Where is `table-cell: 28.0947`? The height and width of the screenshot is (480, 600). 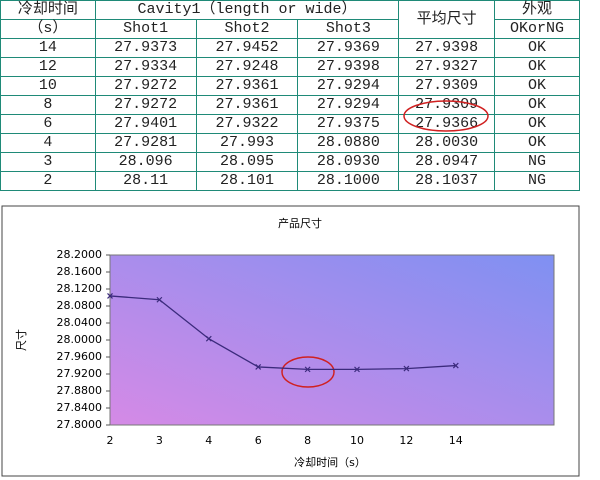
table-cell: 28.0947 is located at coordinates (447, 162).